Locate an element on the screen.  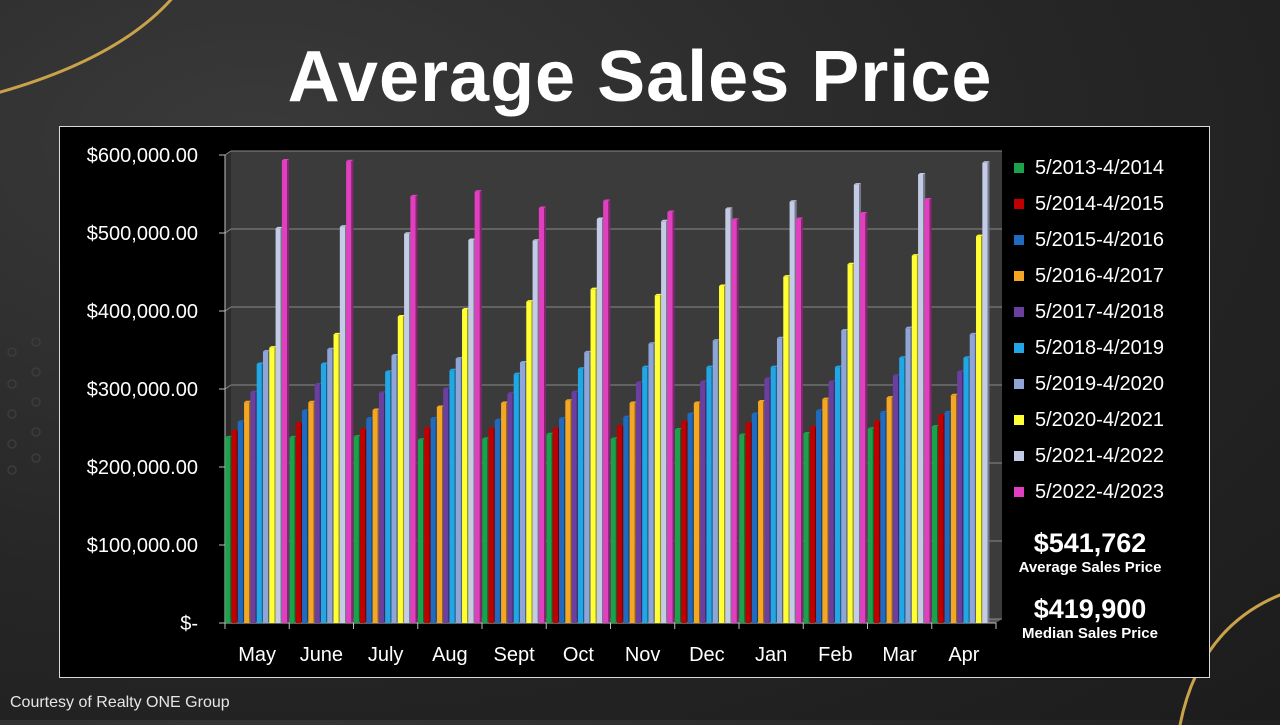
legend-item: 5/2020-4/2021 is located at coordinates (1109, 420).